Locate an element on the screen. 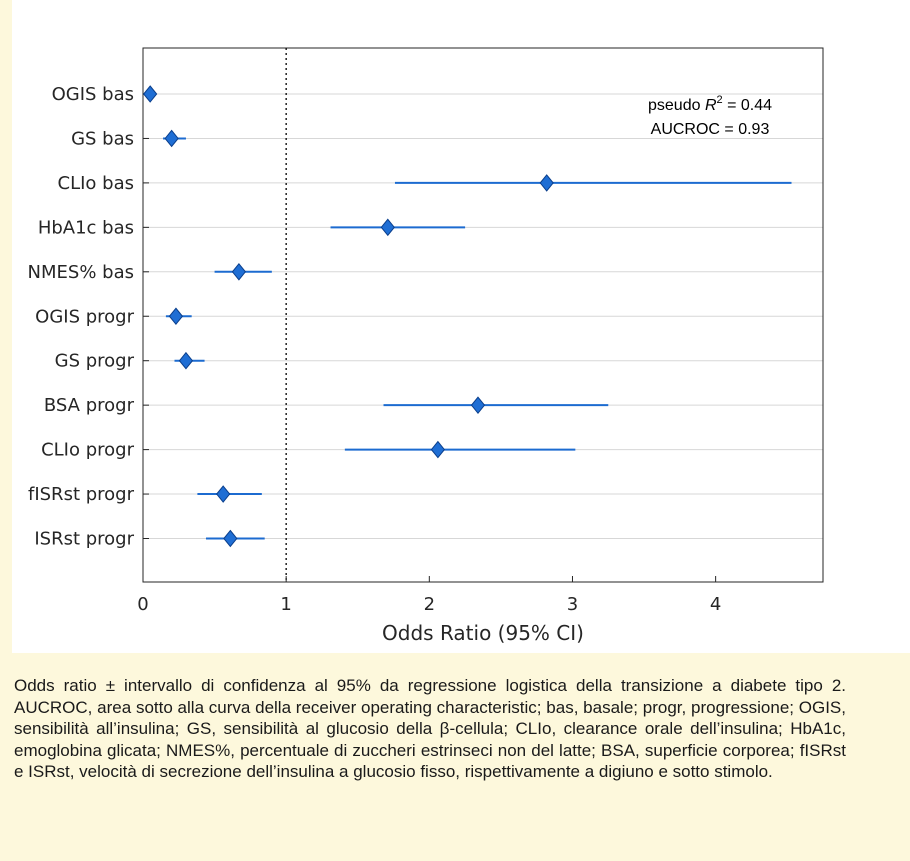  x-axis-ticks: 0 1 2 3 4 is located at coordinates (429, 595).